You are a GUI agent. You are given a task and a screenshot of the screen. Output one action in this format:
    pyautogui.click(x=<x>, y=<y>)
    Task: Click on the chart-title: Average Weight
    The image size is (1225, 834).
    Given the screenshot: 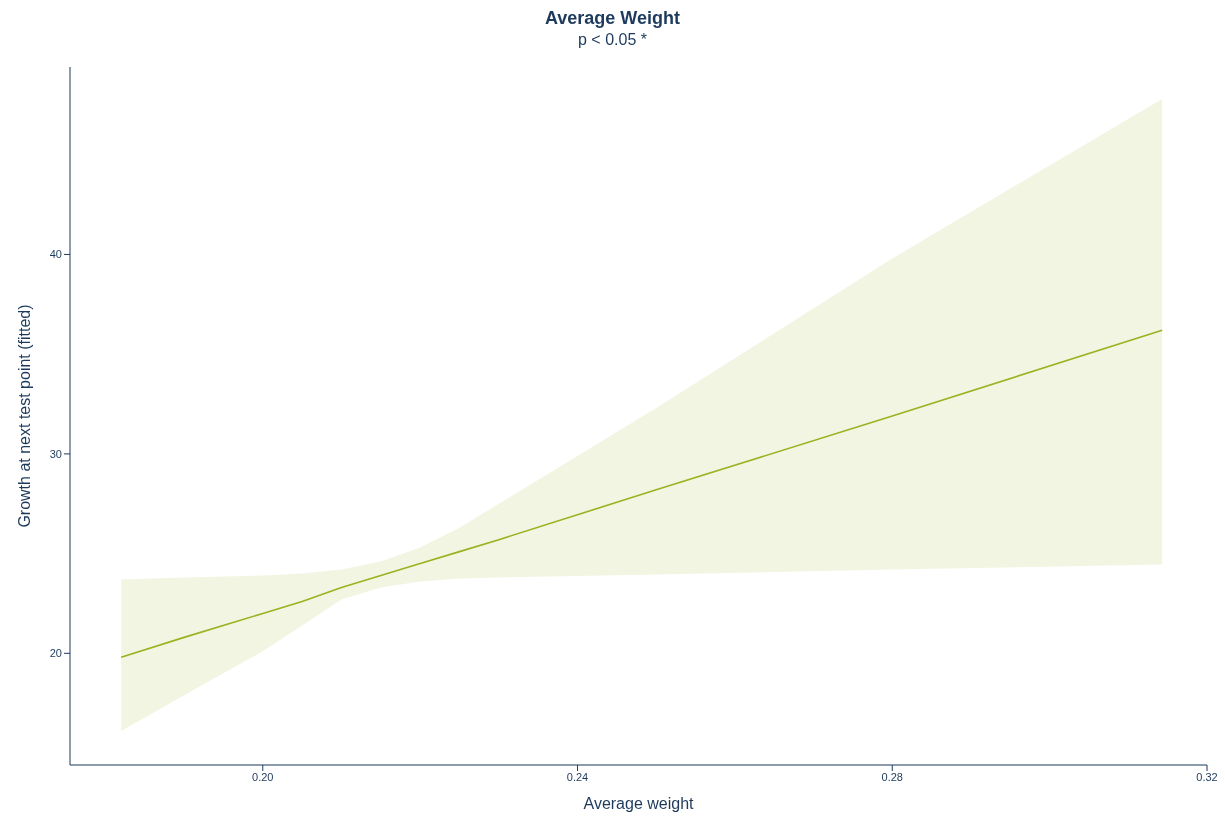 What is the action you would take?
    pyautogui.click(x=612, y=18)
    